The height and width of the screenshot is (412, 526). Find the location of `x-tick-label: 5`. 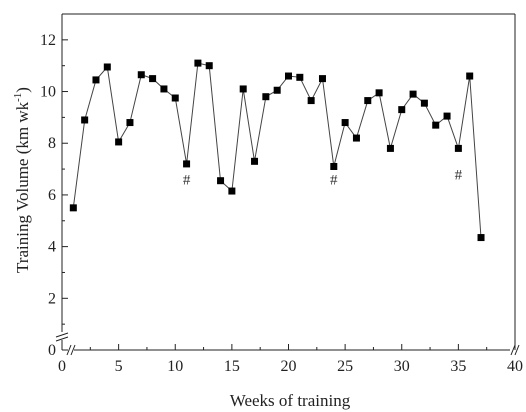

x-tick-label: 5 is located at coordinates (119, 366).